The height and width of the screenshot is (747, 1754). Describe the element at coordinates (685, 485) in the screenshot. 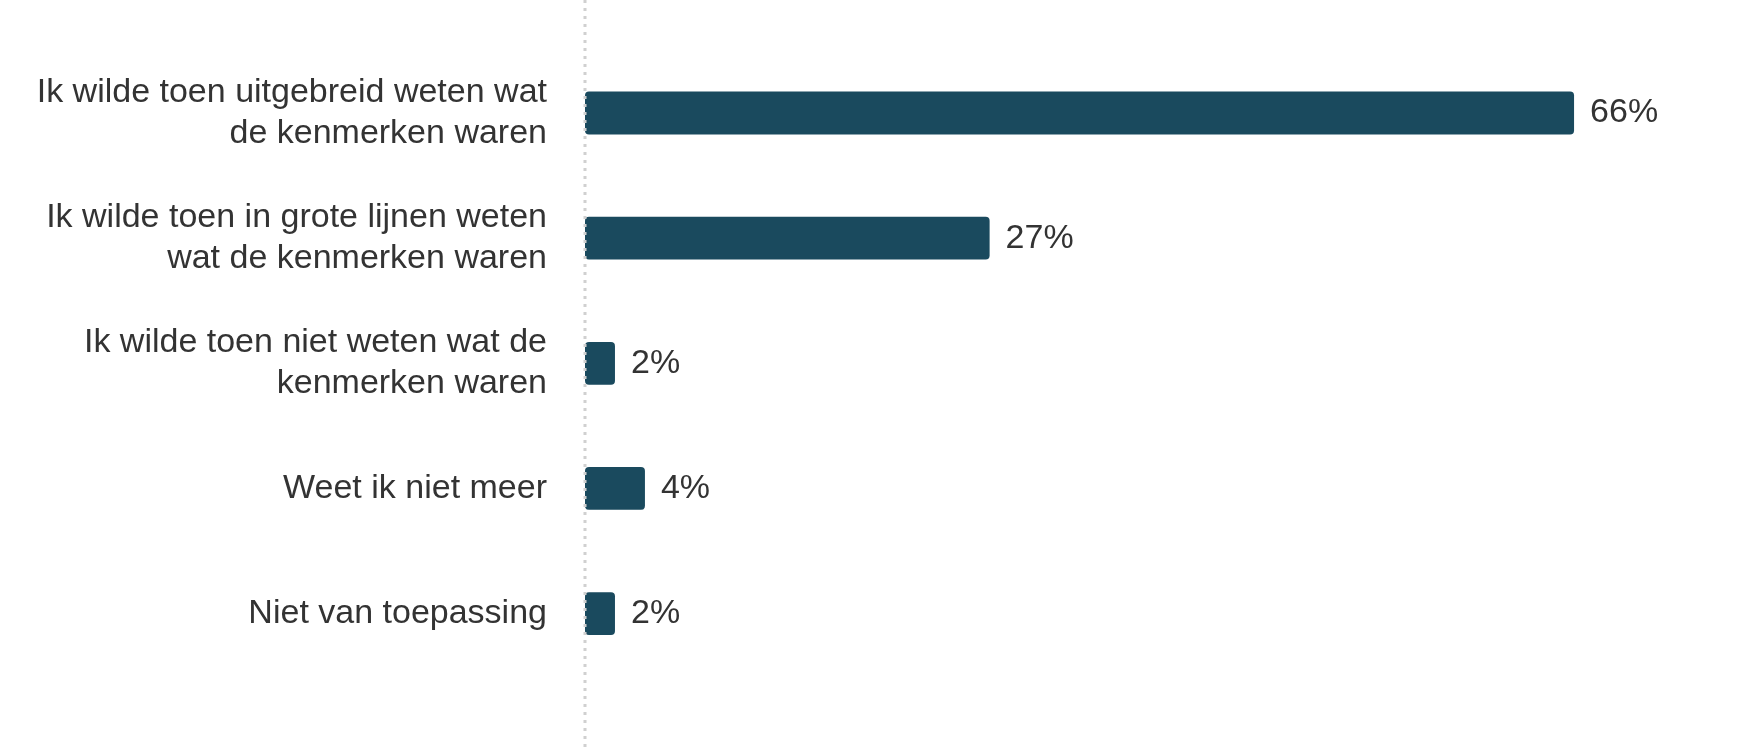

I see `data-label: 4%` at that location.